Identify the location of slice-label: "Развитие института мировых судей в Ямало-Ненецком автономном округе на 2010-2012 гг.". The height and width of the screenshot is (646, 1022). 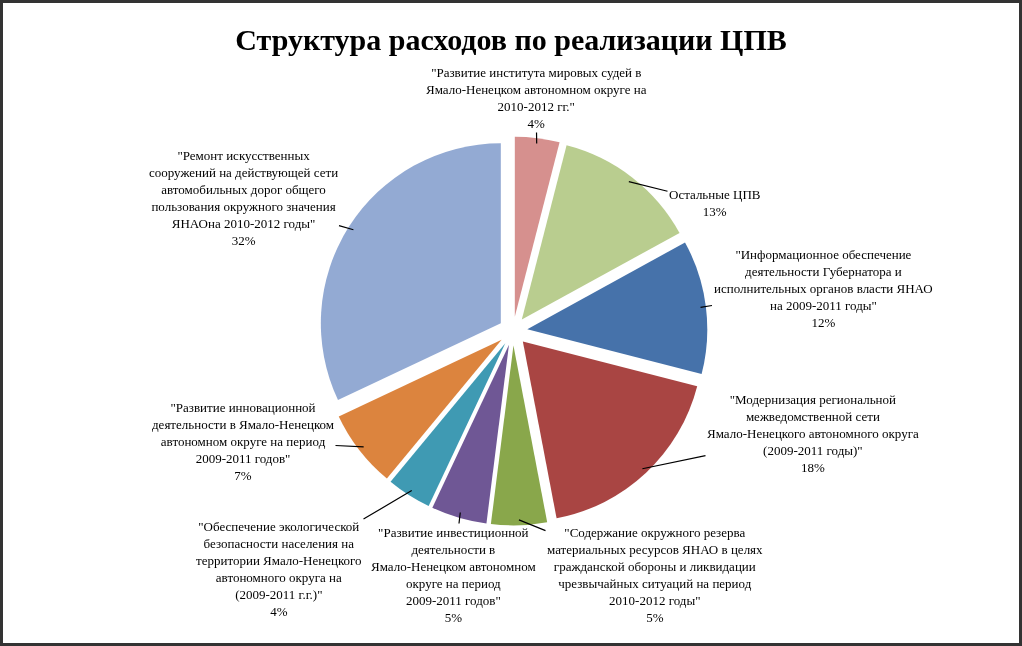
(536, 89).